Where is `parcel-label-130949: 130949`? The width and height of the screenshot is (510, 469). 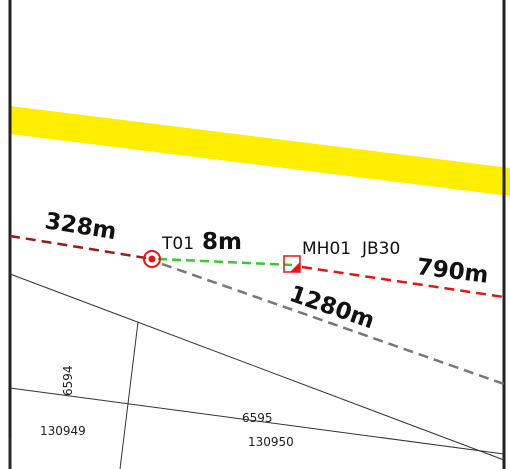
parcel-label-130949: 130949 is located at coordinates (63, 431).